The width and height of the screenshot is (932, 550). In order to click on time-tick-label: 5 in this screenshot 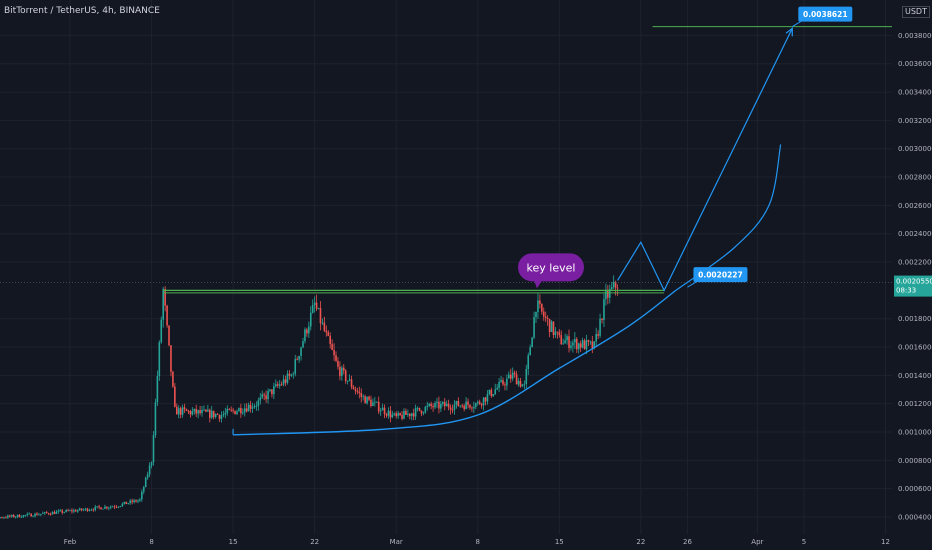, I will do `click(804, 542)`.